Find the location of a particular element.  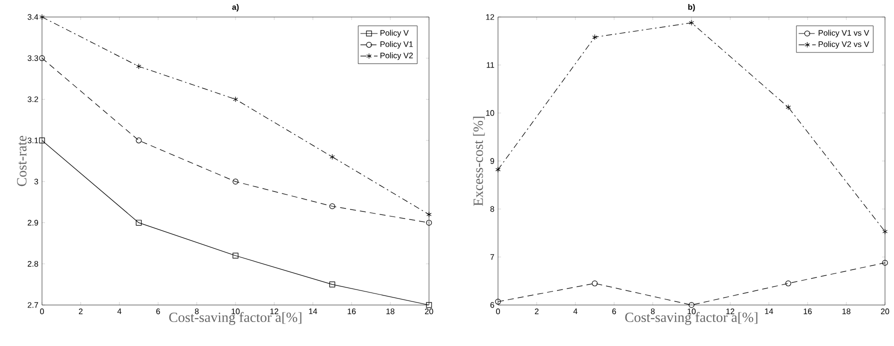

y-tick-label: 8 is located at coordinates (492, 209).